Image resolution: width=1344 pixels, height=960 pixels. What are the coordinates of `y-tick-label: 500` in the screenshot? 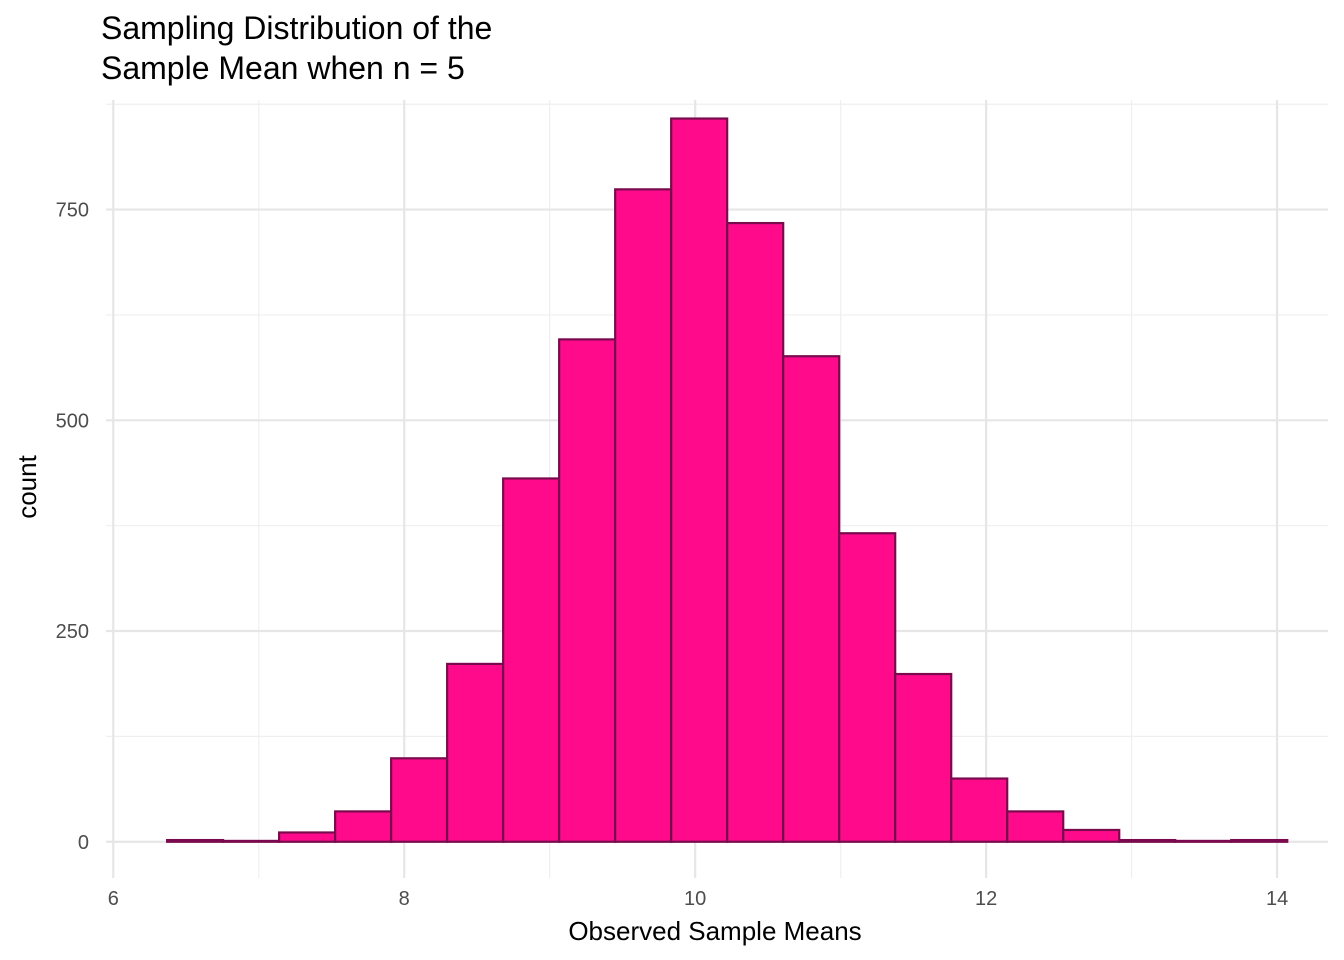 It's located at (72, 421).